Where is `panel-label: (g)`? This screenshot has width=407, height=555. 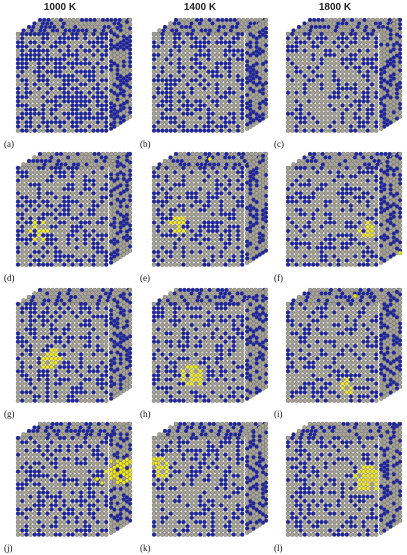 panel-label: (g) is located at coordinates (9, 414).